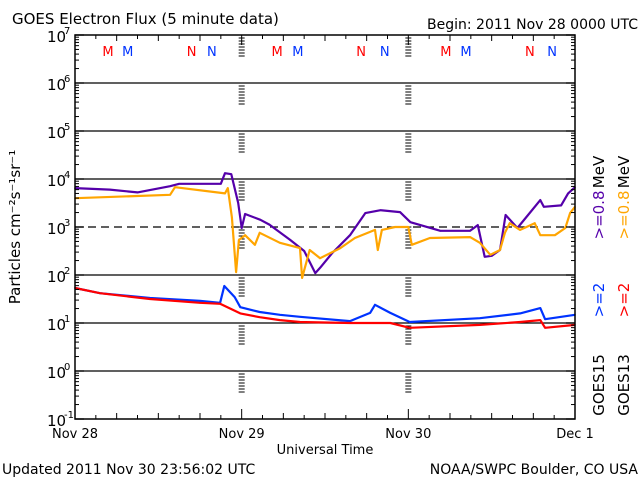 This screenshot has height=484, width=640. Describe the element at coordinates (599, 385) in the screenshot. I see `legend-satellite: GOES15` at that location.